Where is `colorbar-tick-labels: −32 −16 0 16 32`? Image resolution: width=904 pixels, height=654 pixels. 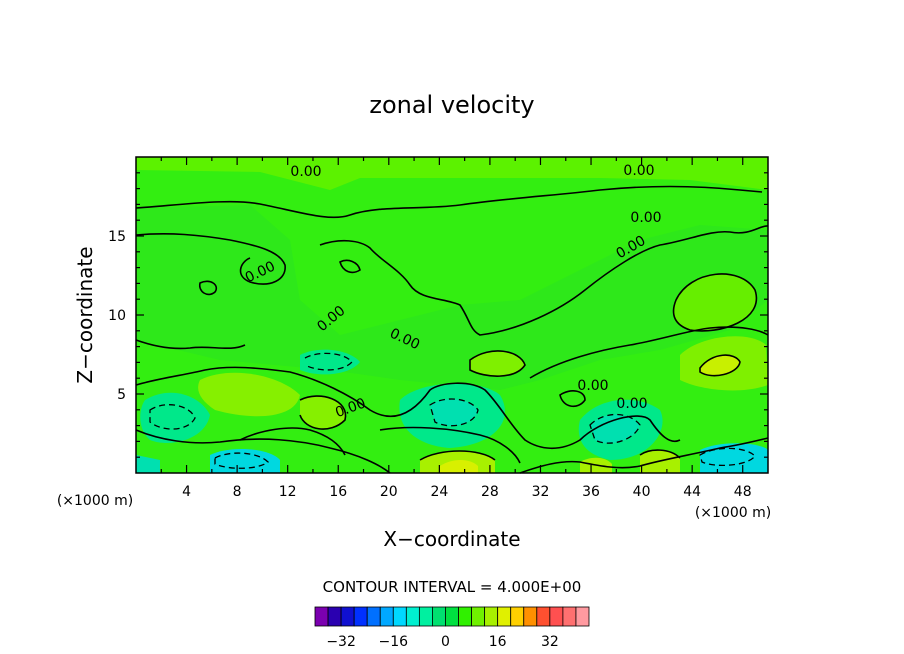 colorbar-tick-labels: −32 −16 0 16 32 is located at coordinates (442, 642).